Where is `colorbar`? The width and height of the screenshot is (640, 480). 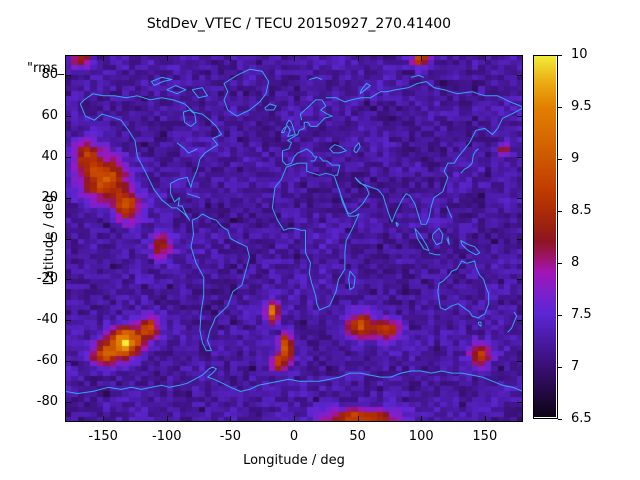
colorbar is located at coordinates (547, 237).